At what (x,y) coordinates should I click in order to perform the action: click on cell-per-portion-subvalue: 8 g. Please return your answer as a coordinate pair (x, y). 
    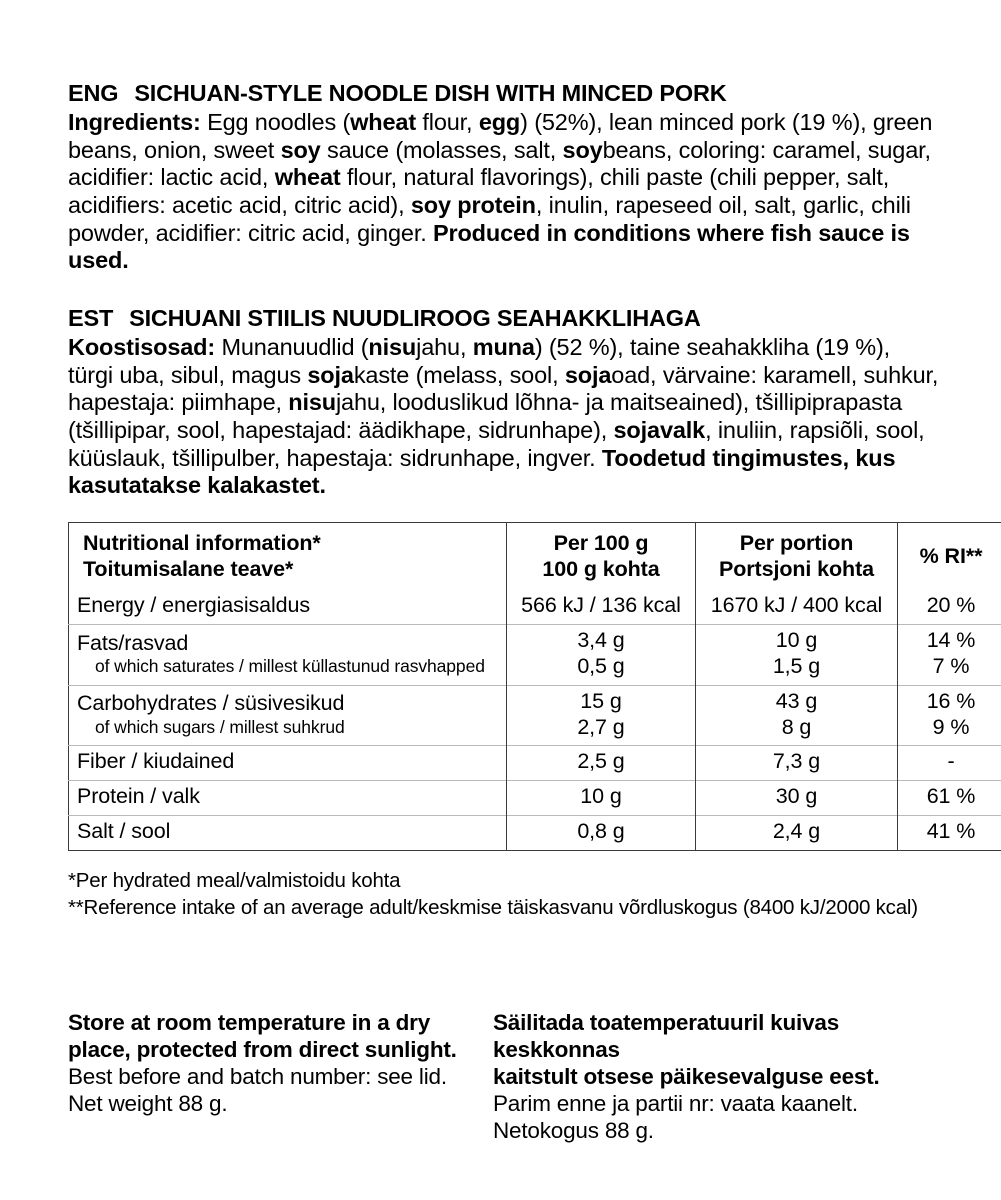
    Looking at the image, I should click on (796, 726).